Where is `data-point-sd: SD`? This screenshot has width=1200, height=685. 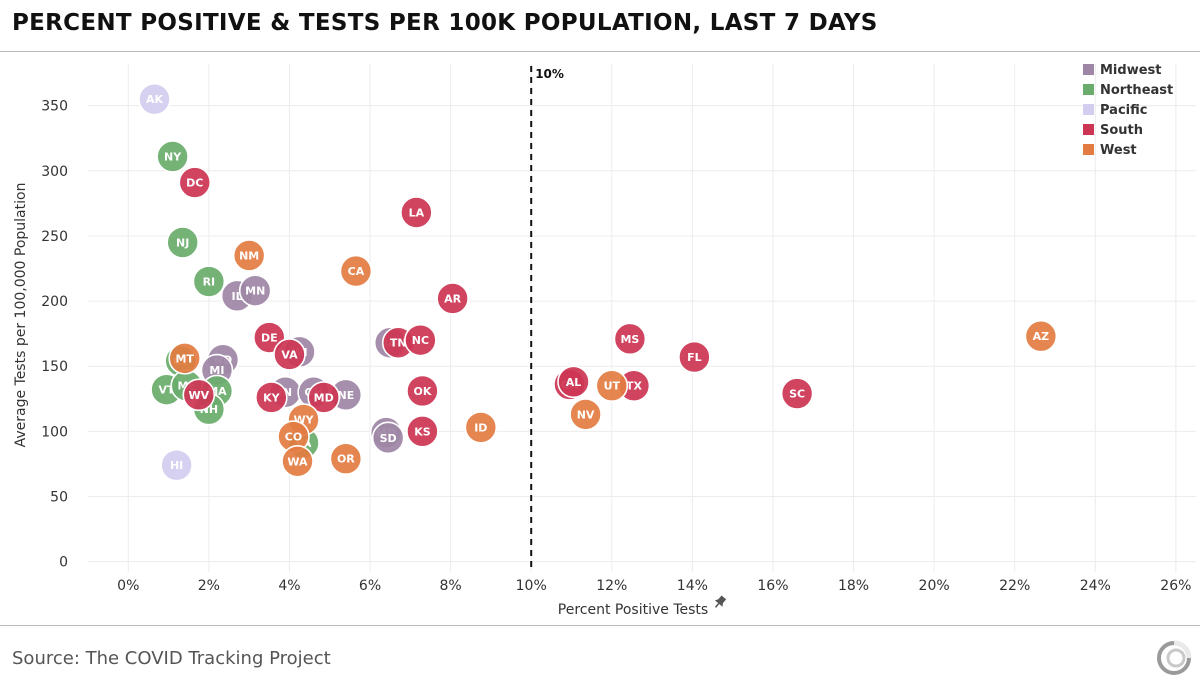
data-point-sd: SD is located at coordinates (388, 438).